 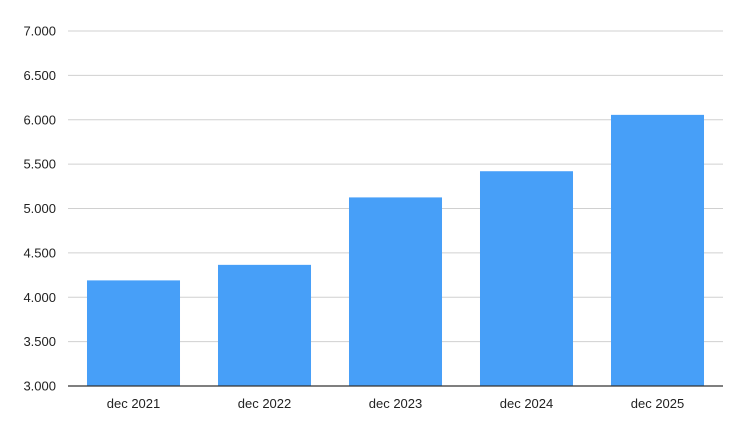 What do you see at coordinates (39, 341) in the screenshot?
I see `y-tick-label: 3.500` at bounding box center [39, 341].